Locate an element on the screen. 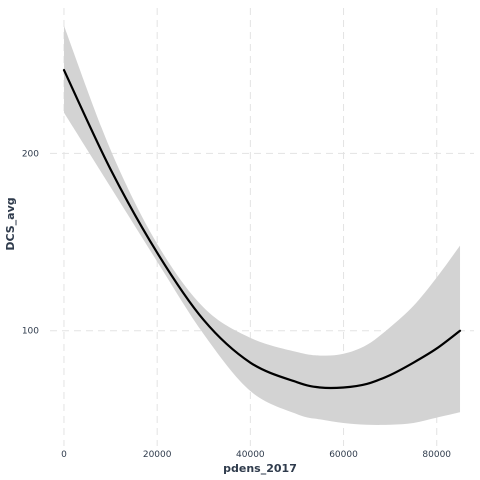  y-axis-title: DCS_avg is located at coordinates (10, 223).